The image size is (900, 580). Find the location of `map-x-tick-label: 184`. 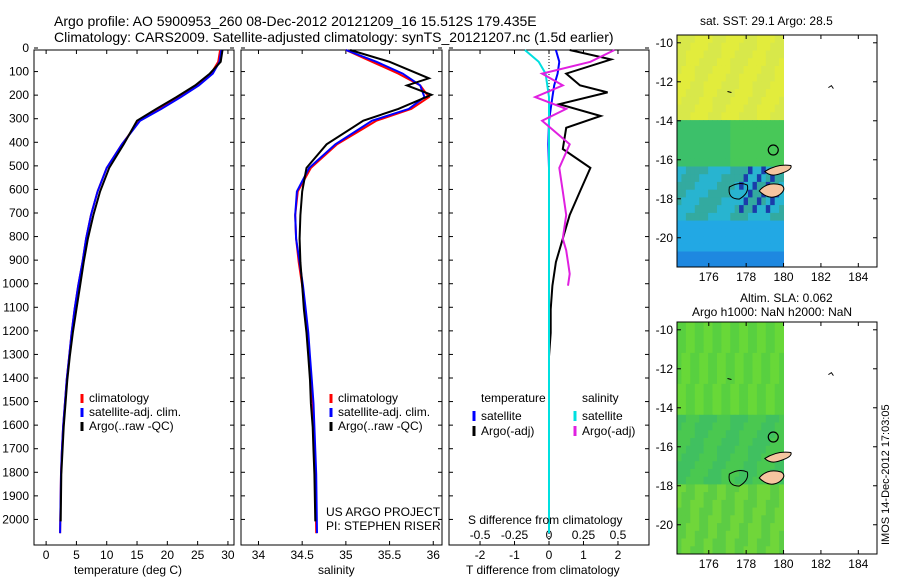

map-x-tick-label: 184 is located at coordinates (858, 277).